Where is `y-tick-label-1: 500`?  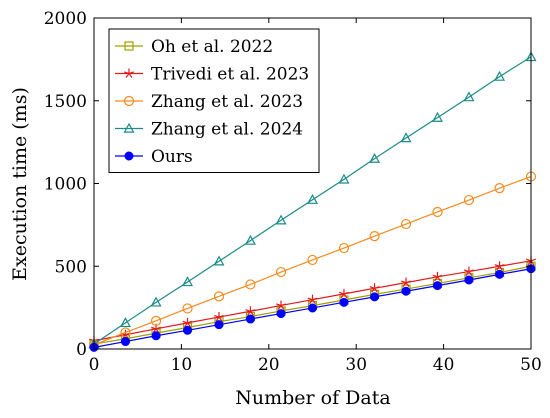 y-tick-label-1: 500 is located at coordinates (71, 267).